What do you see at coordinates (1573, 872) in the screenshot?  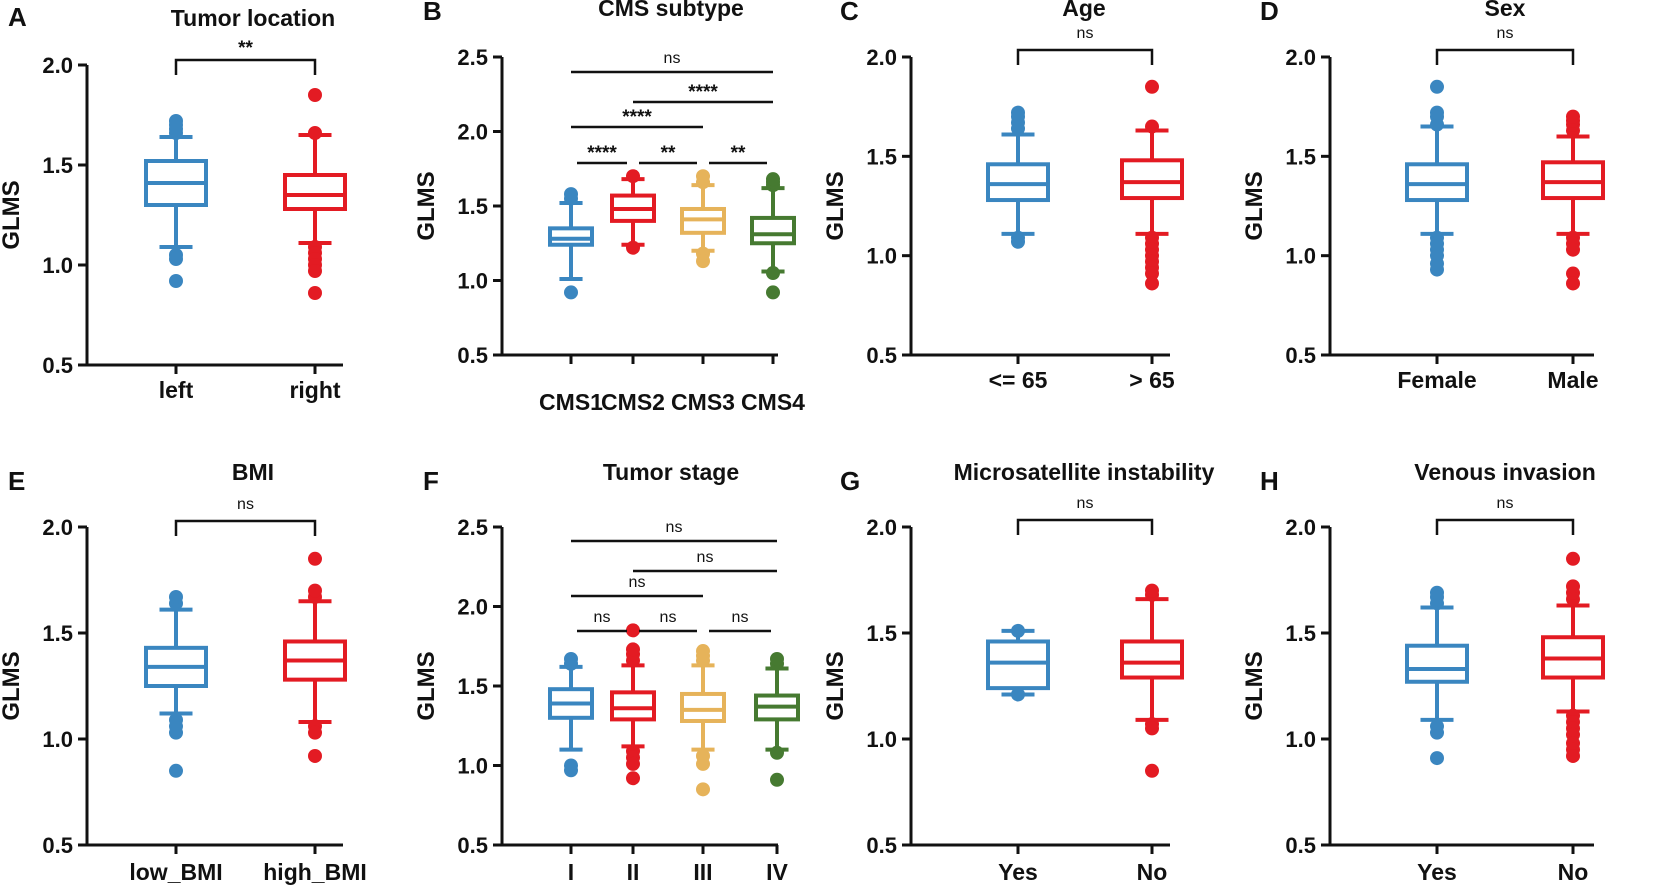 I see `x-tick-label: No` at bounding box center [1573, 872].